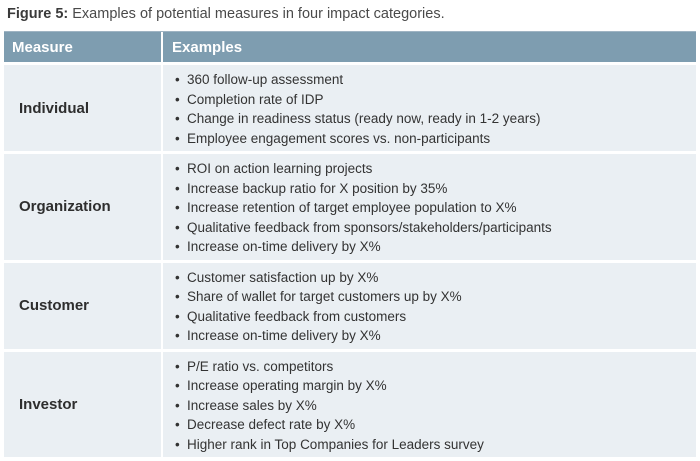 This screenshot has height=461, width=700. What do you see at coordinates (271, 424) in the screenshot?
I see `example-text: Decrease defect rate by X%` at bounding box center [271, 424].